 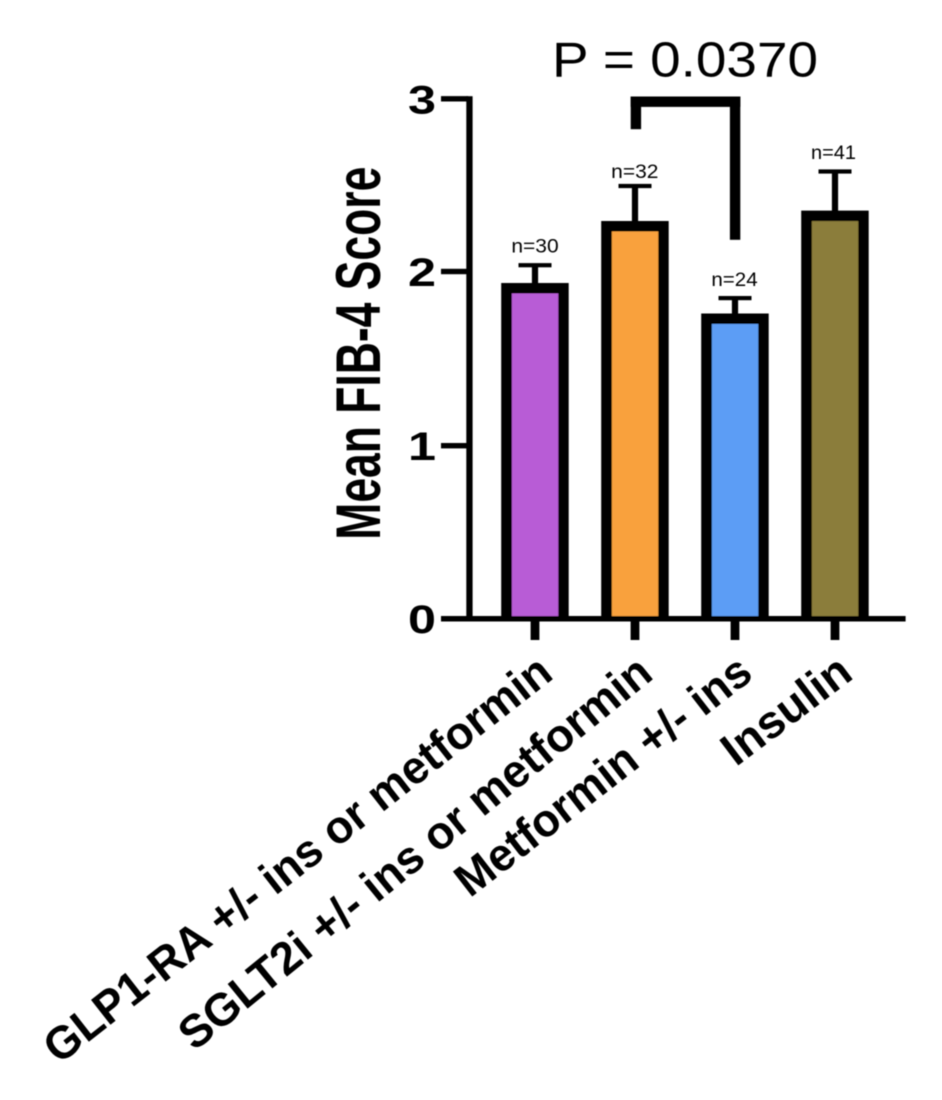 I want to click on svg-text: 1, so click(x=422, y=447).